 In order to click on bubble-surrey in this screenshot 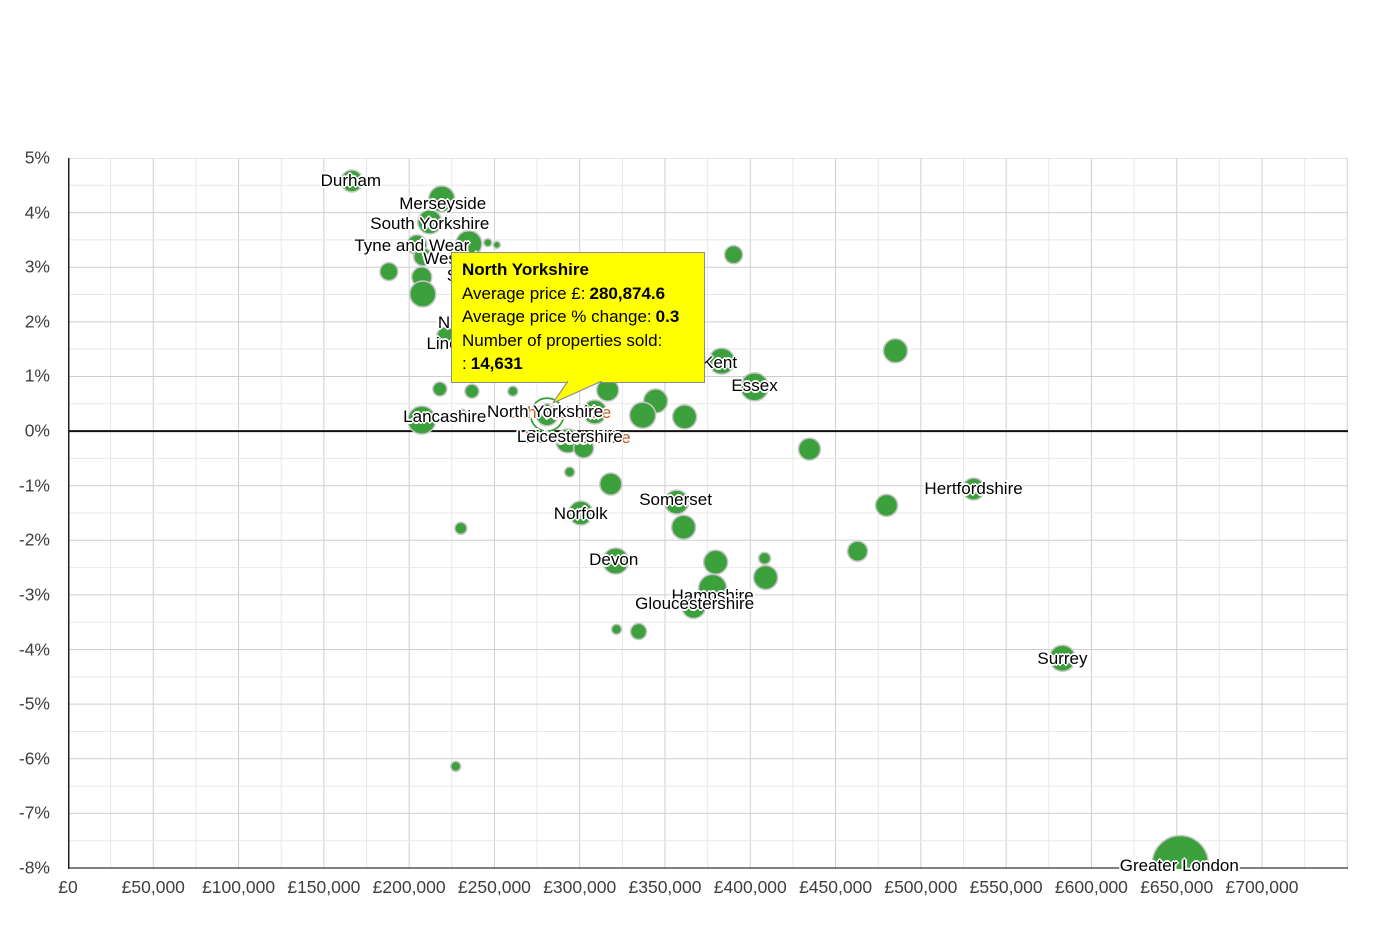, I will do `click(1062, 658)`.